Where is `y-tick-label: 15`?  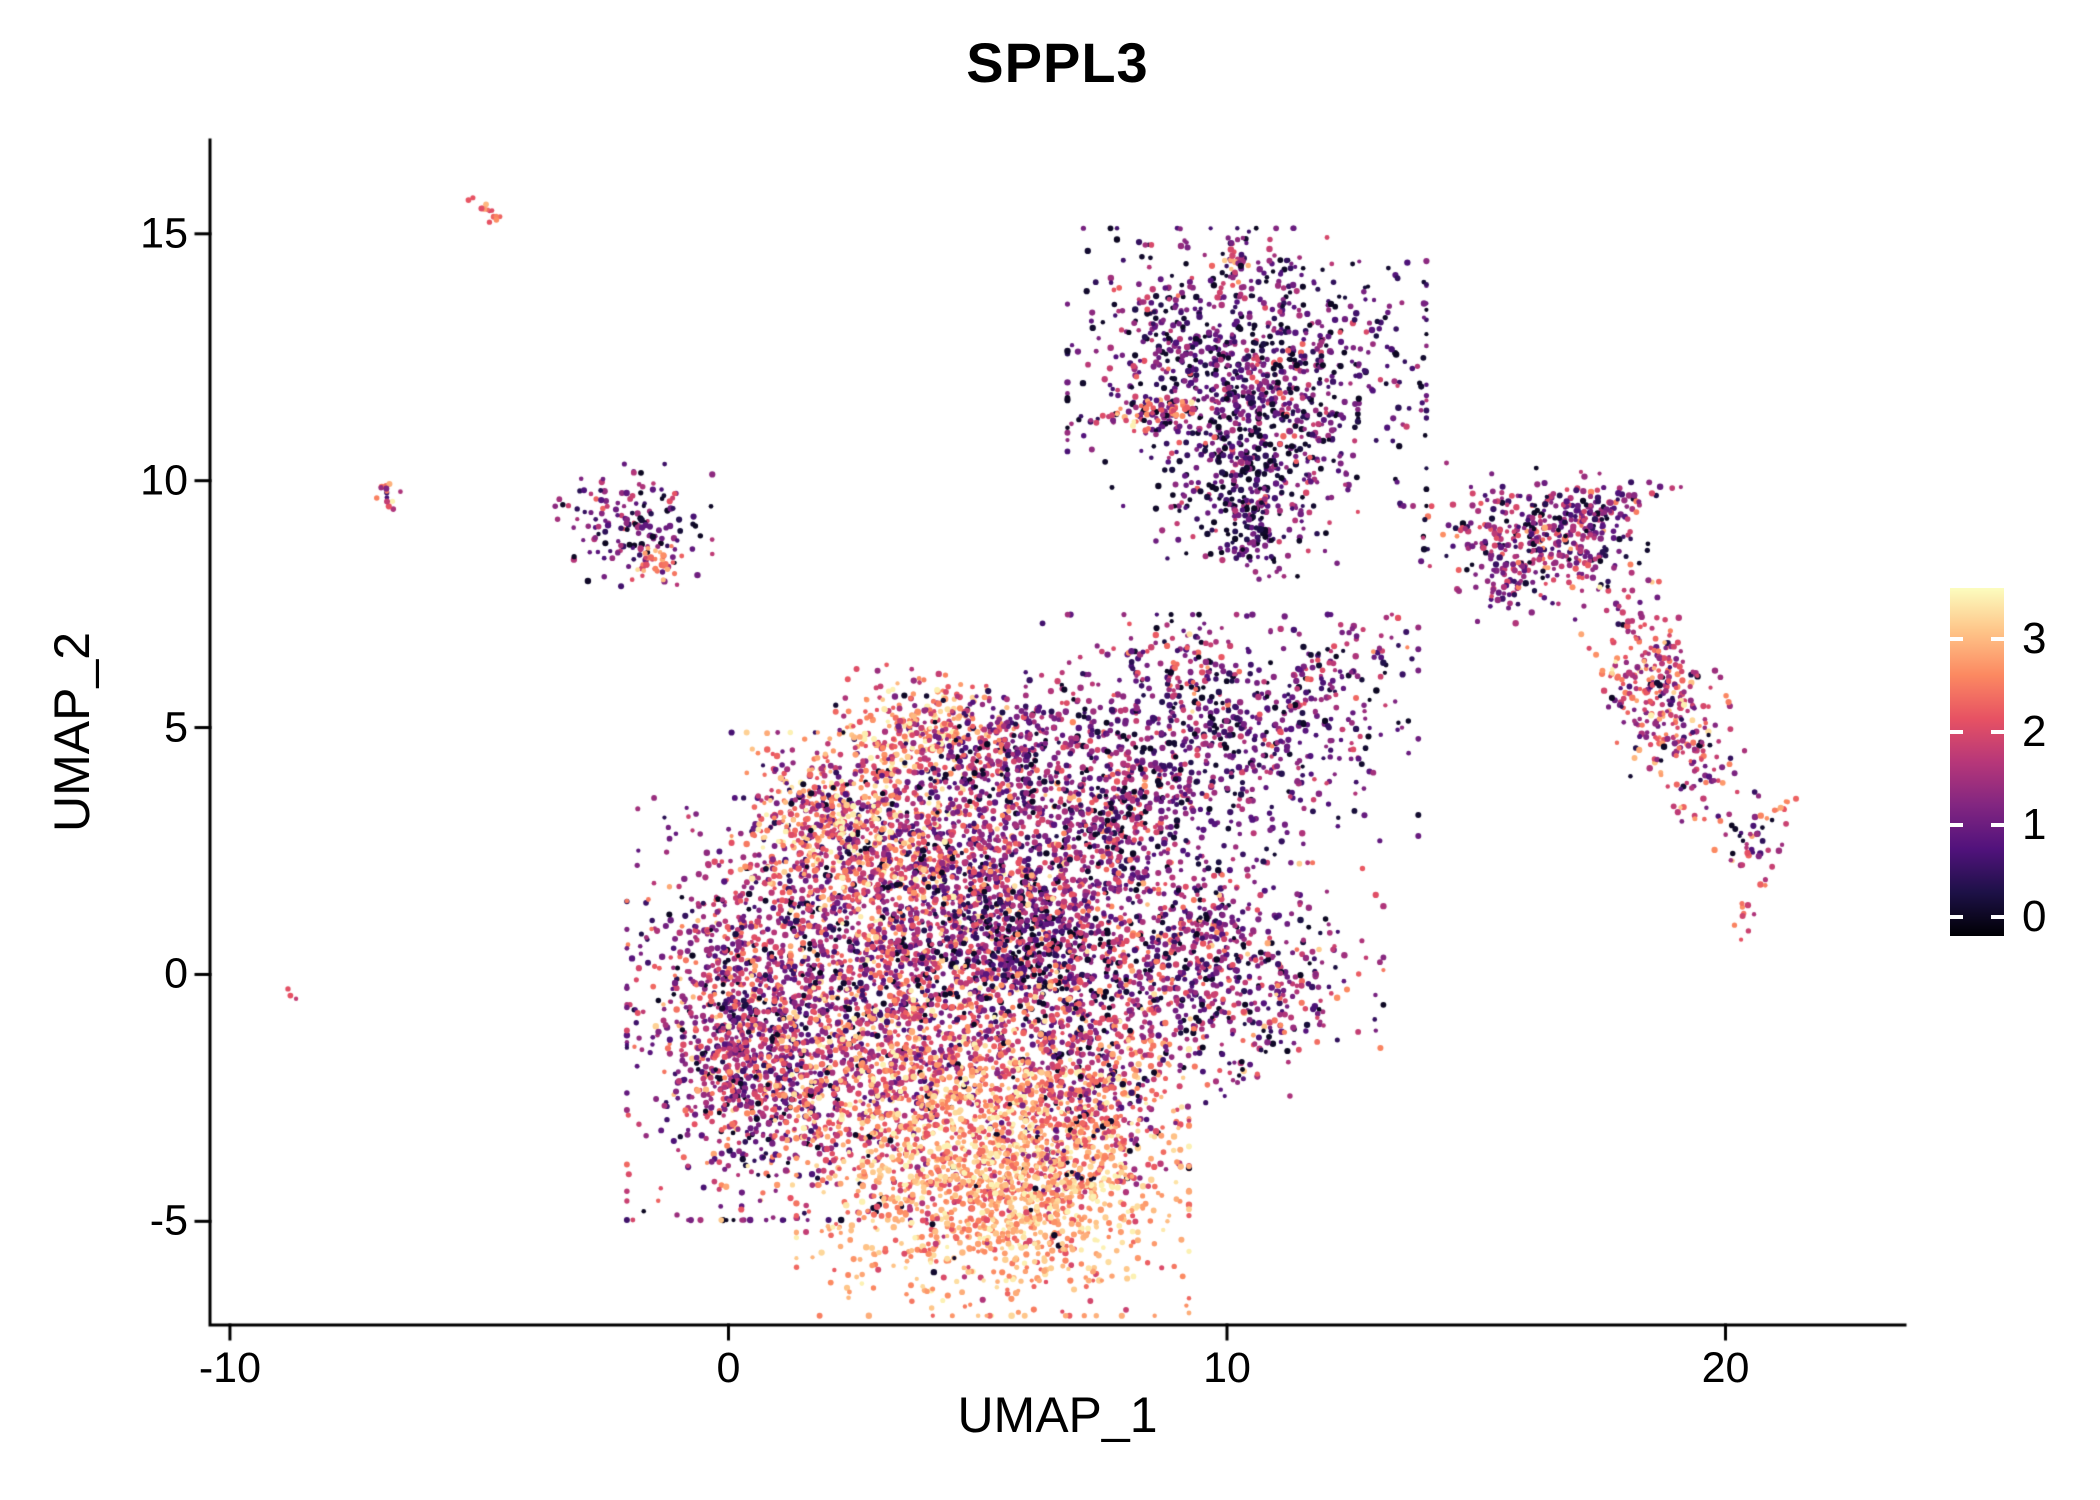
y-tick-label: 15 is located at coordinates (164, 233).